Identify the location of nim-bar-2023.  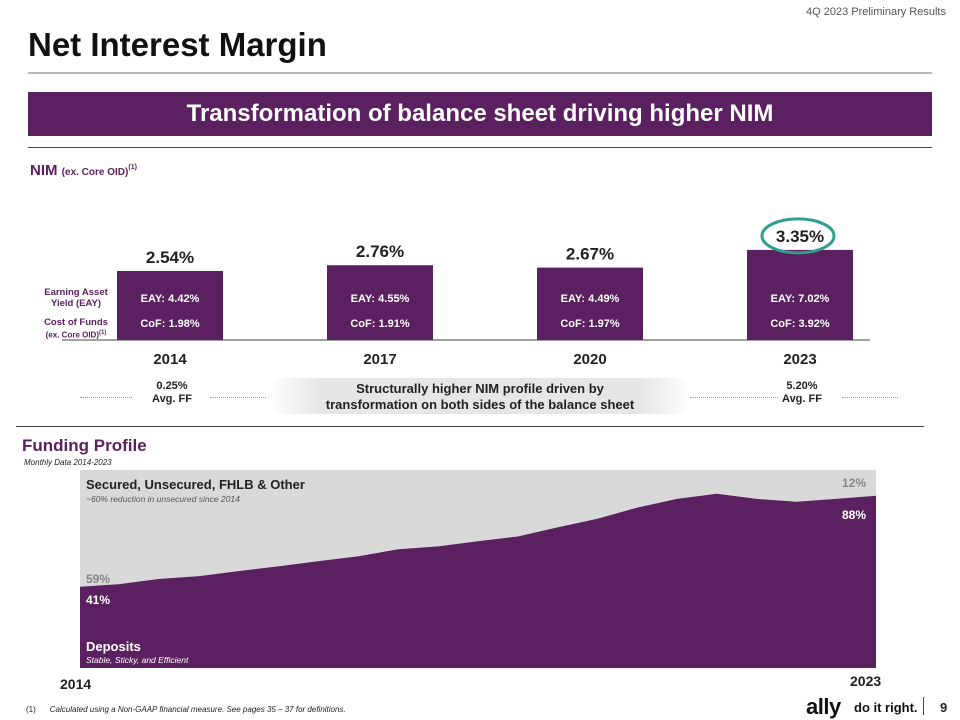
(800, 294).